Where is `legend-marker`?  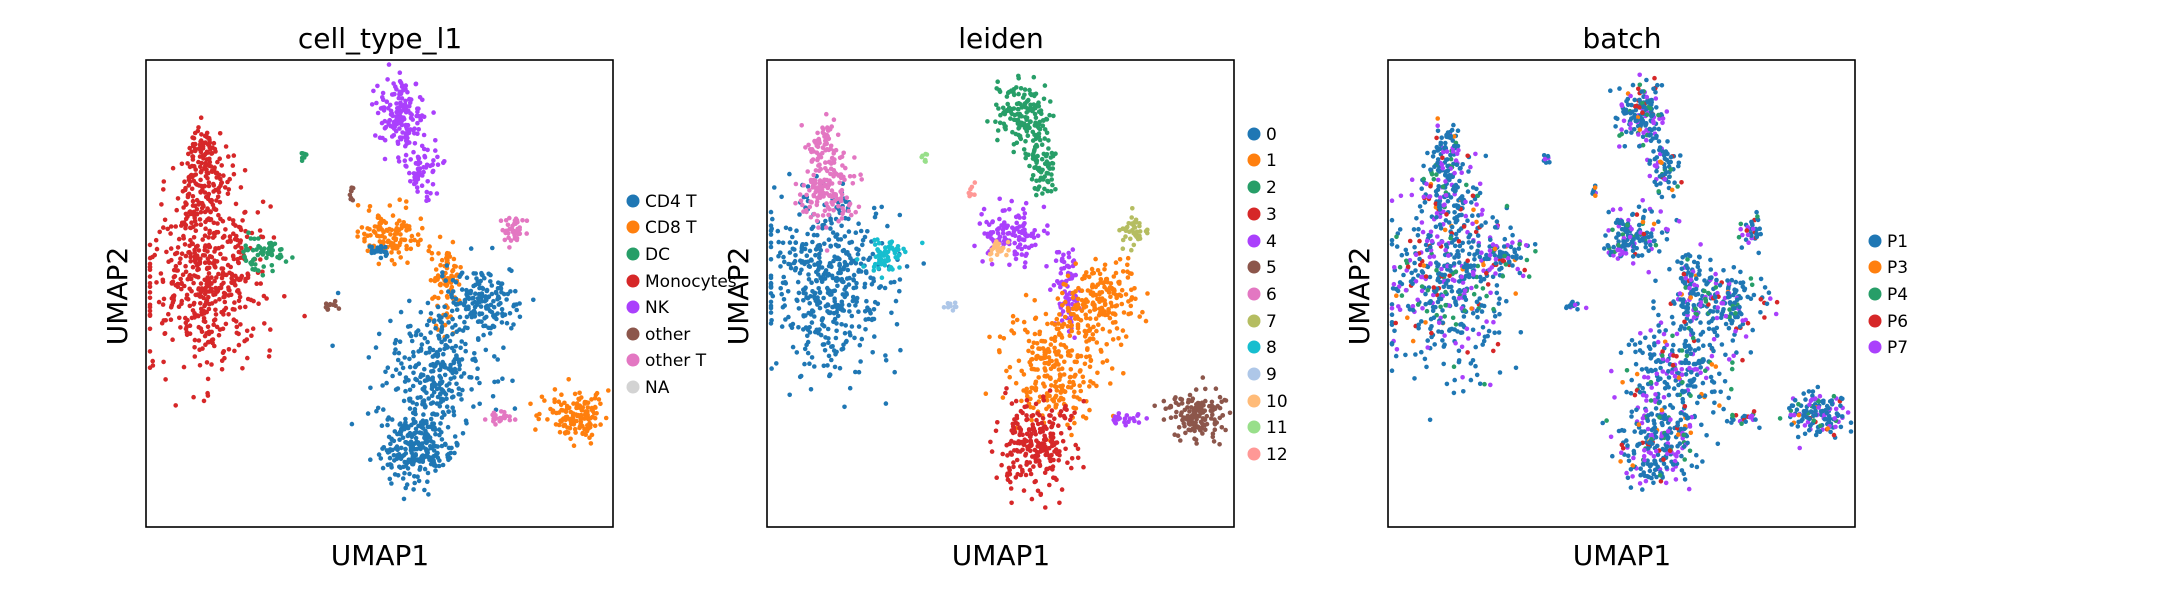 legend-marker is located at coordinates (633, 360).